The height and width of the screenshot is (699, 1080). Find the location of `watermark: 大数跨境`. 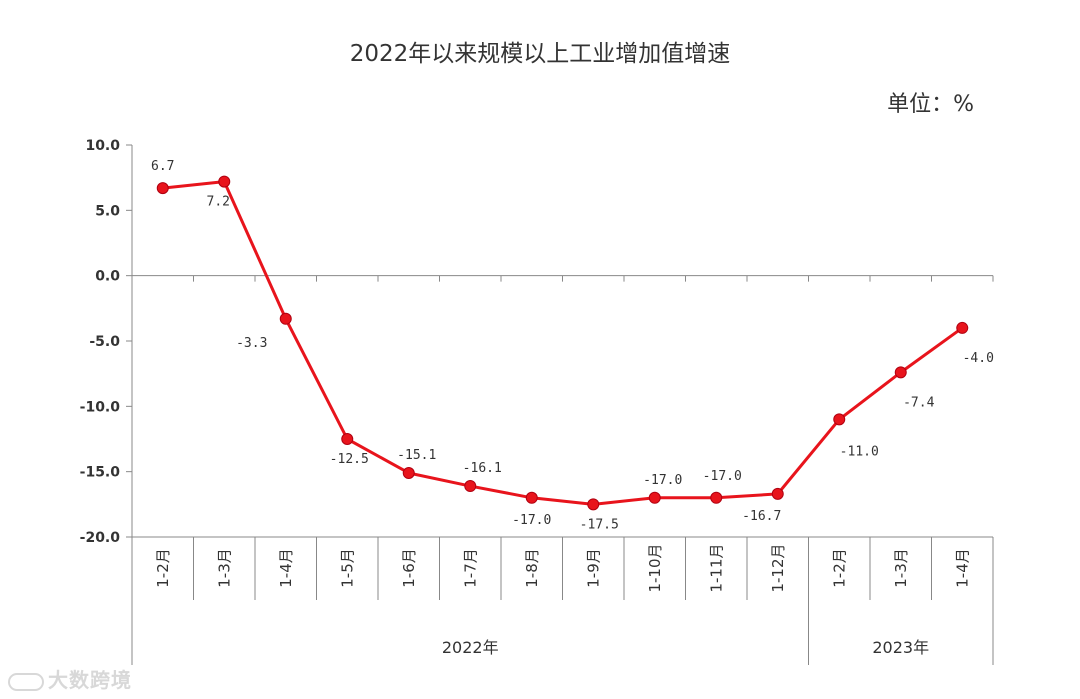

watermark: 大数跨境 is located at coordinates (70, 678).